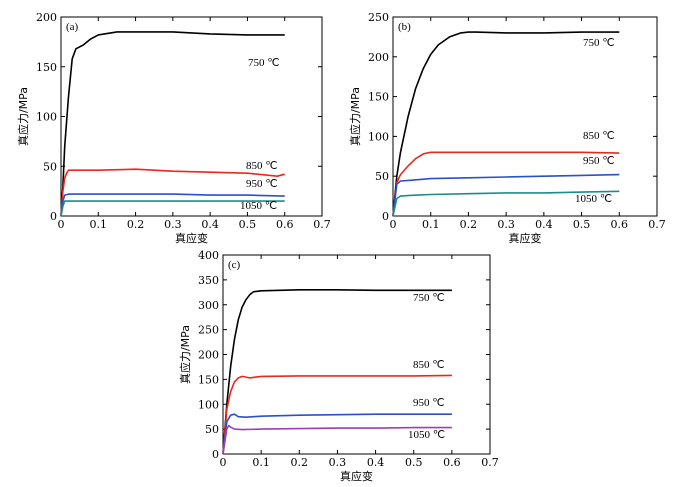 The height and width of the screenshot is (487, 693). What do you see at coordinates (404, 27) in the screenshot?
I see `panel-label: (b)` at bounding box center [404, 27].